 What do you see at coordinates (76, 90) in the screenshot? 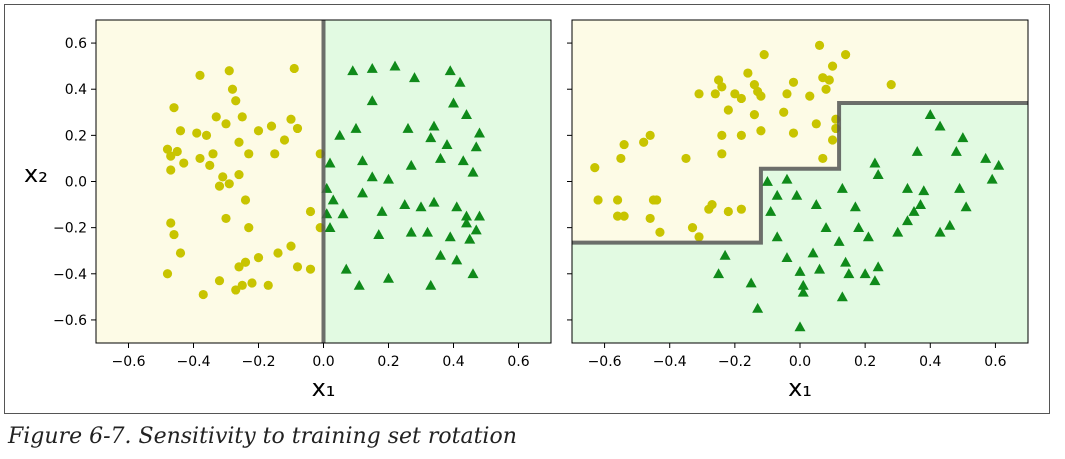
I see `y-tick-label: 0.4` at bounding box center [76, 90].